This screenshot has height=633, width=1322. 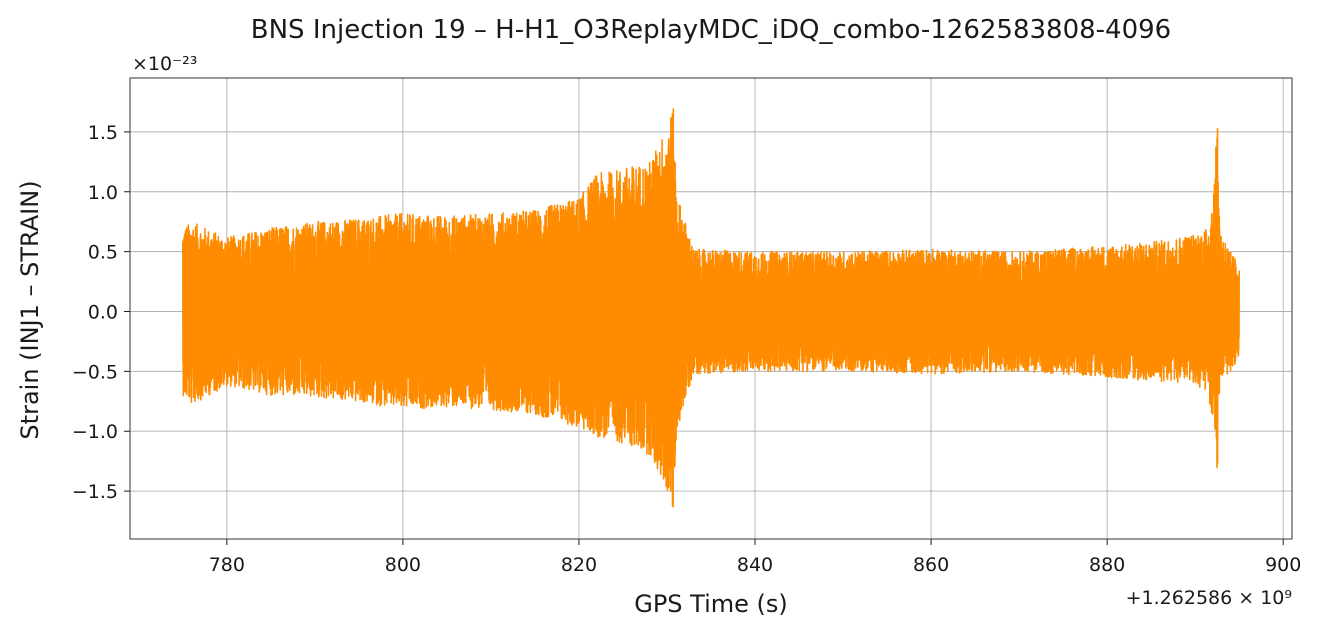 I want to click on x-axis-label: GPS Time (s), so click(x=711, y=604).